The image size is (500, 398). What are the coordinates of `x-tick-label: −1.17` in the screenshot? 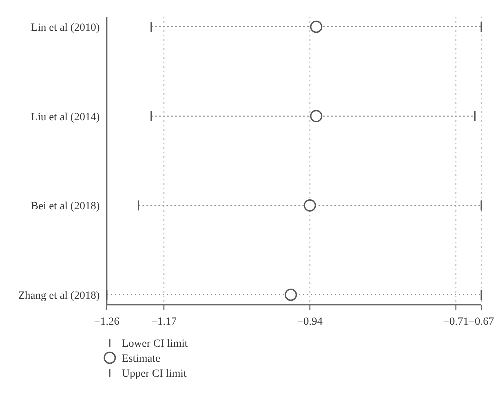 It's located at (164, 322).